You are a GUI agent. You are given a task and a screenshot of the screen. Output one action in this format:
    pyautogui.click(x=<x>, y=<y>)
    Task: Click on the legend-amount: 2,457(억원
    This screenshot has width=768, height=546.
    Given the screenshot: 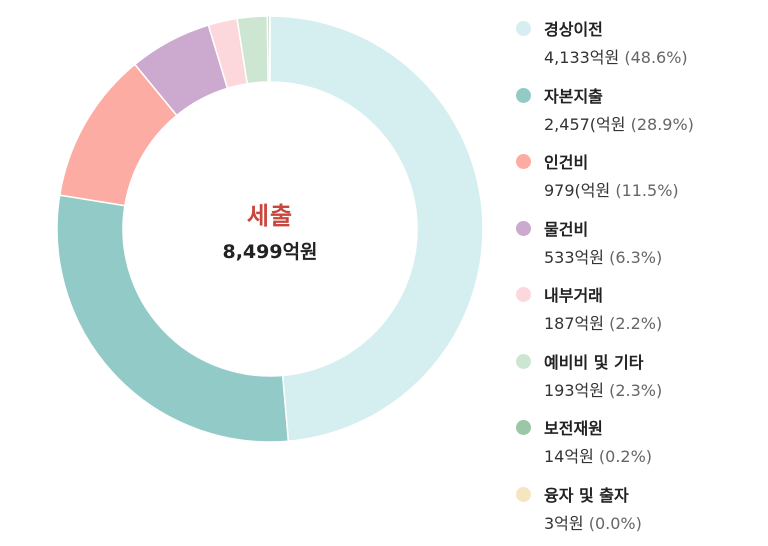 What is the action you would take?
    pyautogui.click(x=585, y=124)
    